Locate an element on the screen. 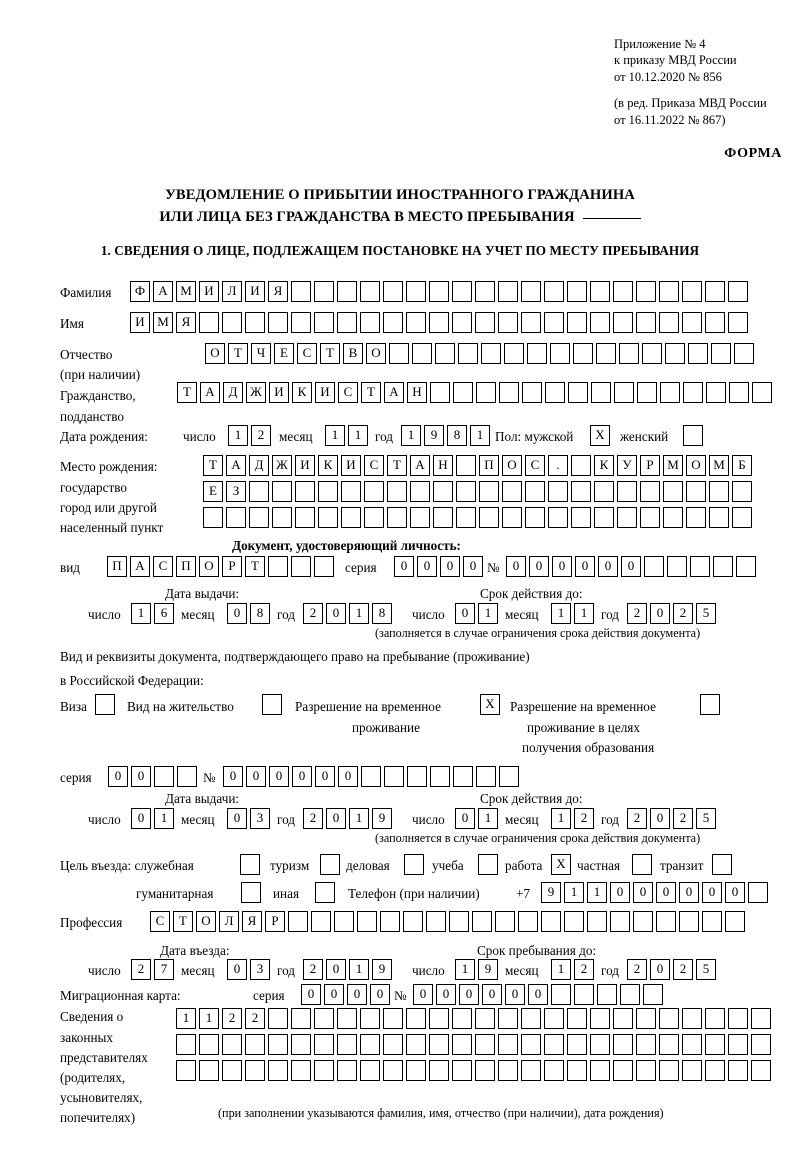  visa-checkbox is located at coordinates (105, 704).